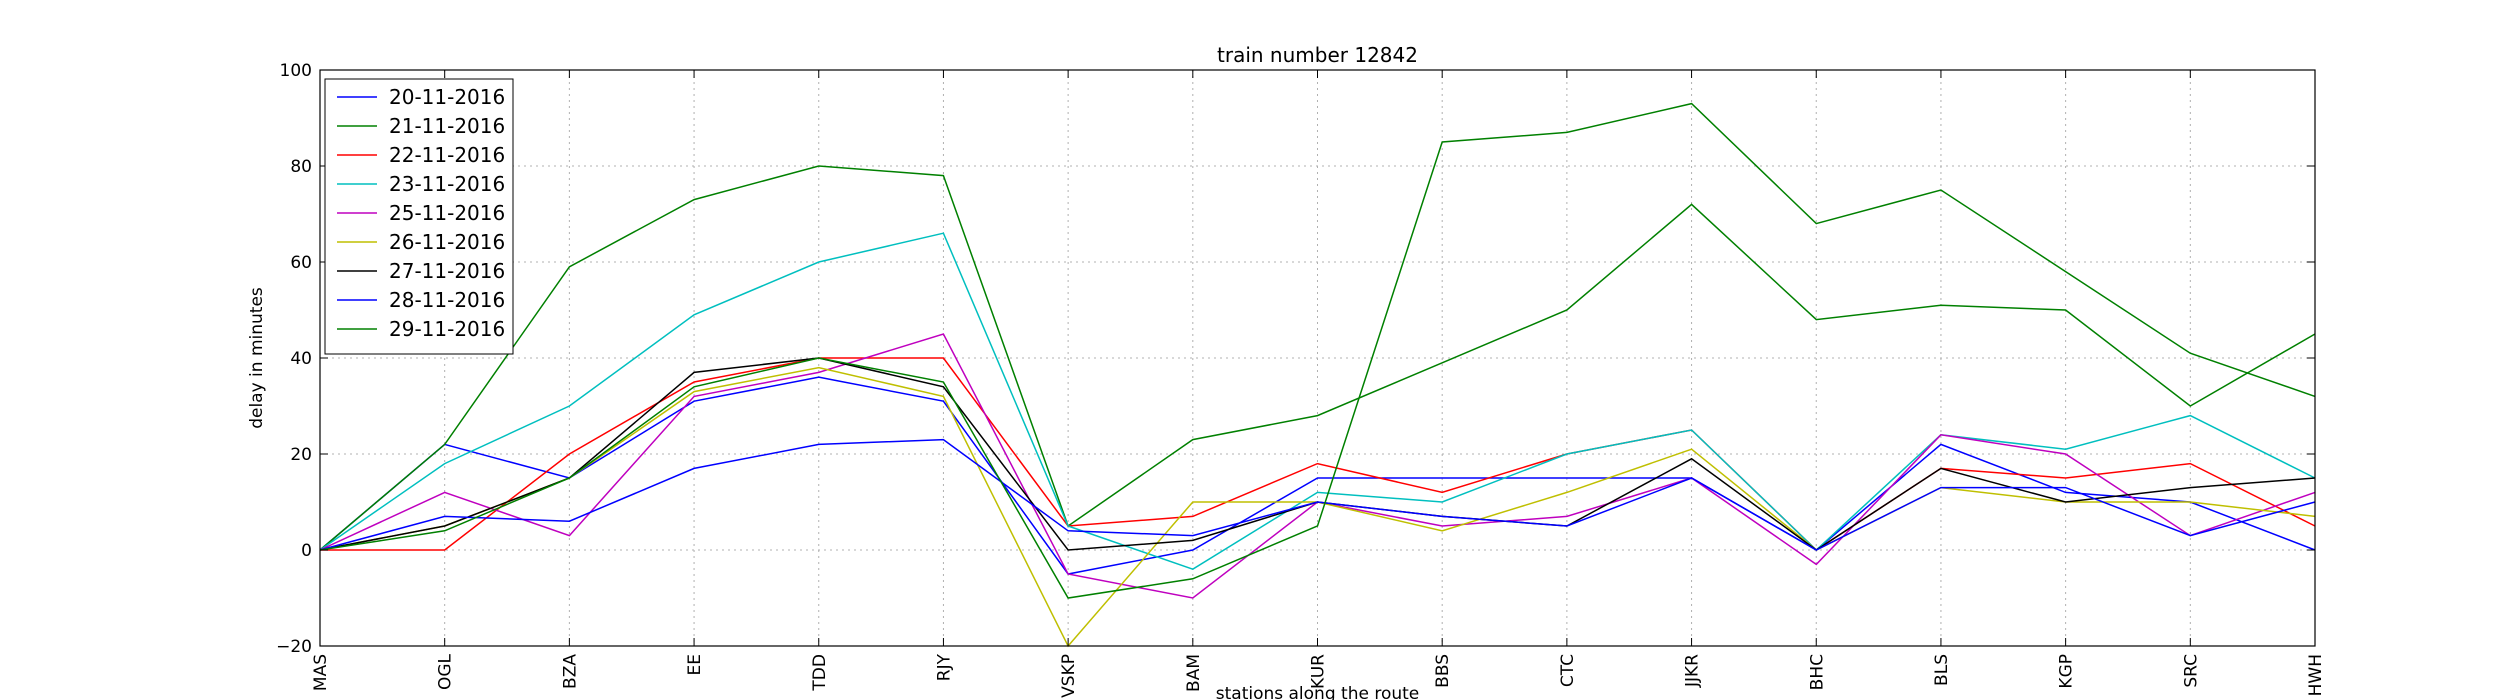  What do you see at coordinates (1568, 670) in the screenshot?
I see `x-tick-label: CTC` at bounding box center [1568, 670].